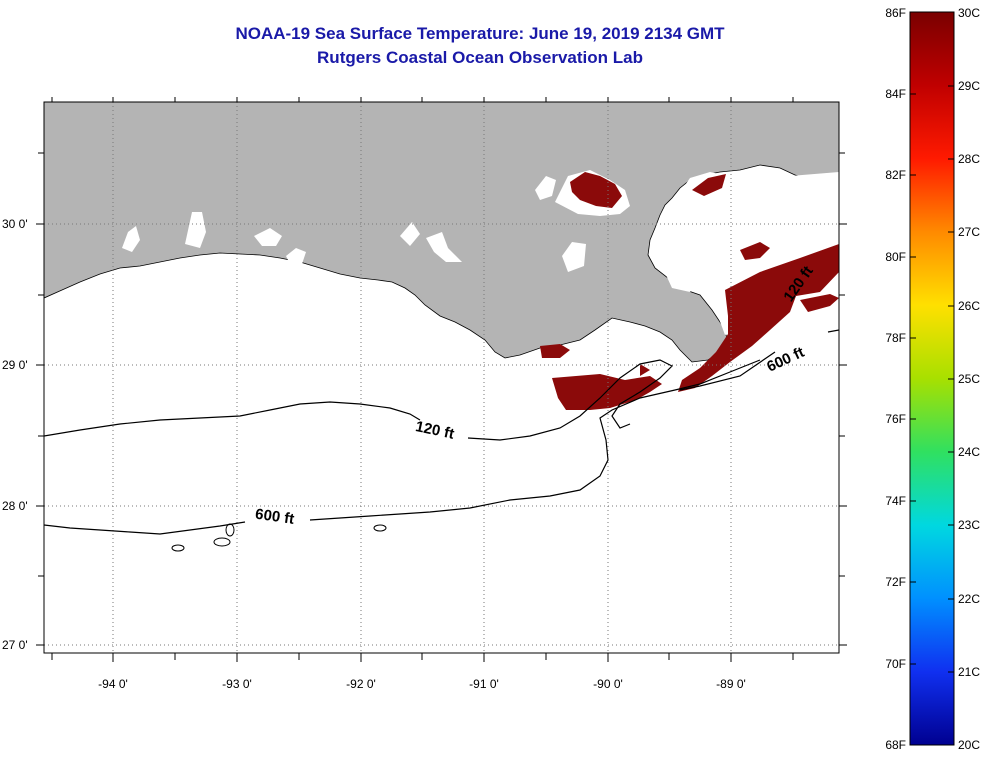  Describe the element at coordinates (484, 684) in the screenshot. I see `lon-label-91: -91 0'` at that location.